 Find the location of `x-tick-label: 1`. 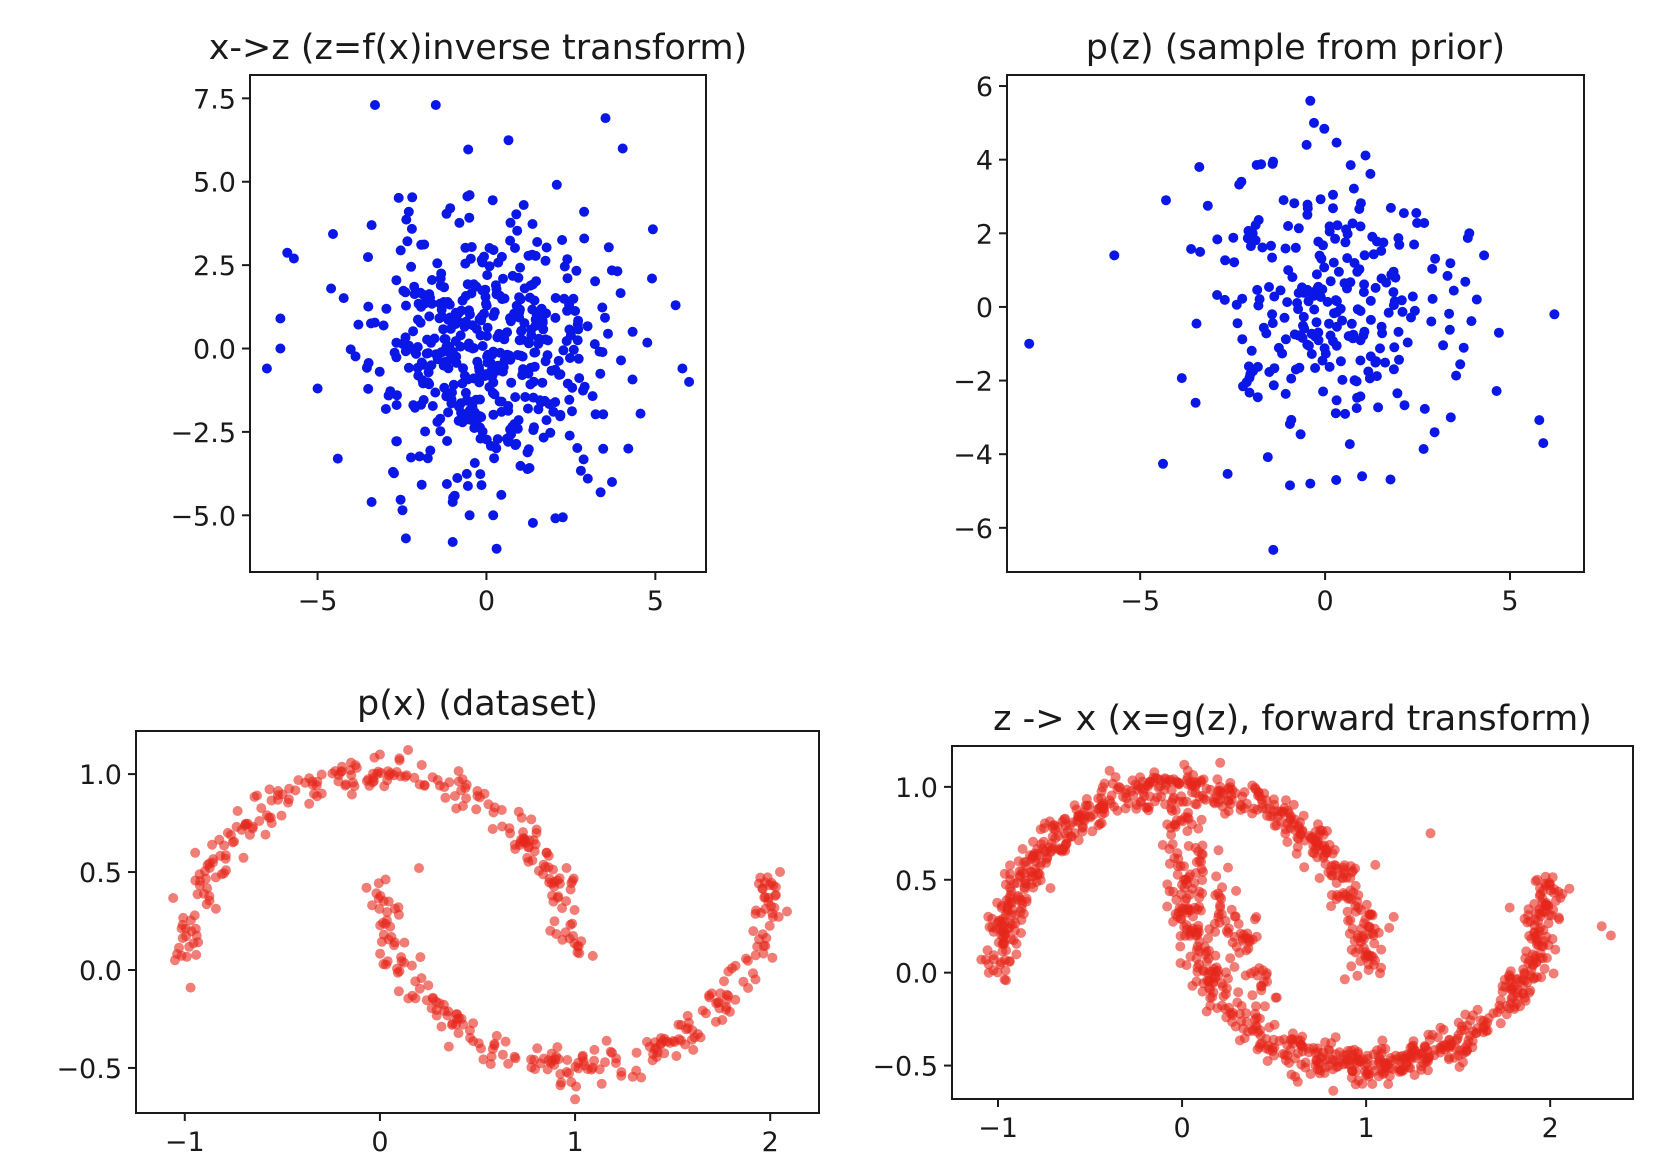

x-tick-label: 1 is located at coordinates (1366, 1128).